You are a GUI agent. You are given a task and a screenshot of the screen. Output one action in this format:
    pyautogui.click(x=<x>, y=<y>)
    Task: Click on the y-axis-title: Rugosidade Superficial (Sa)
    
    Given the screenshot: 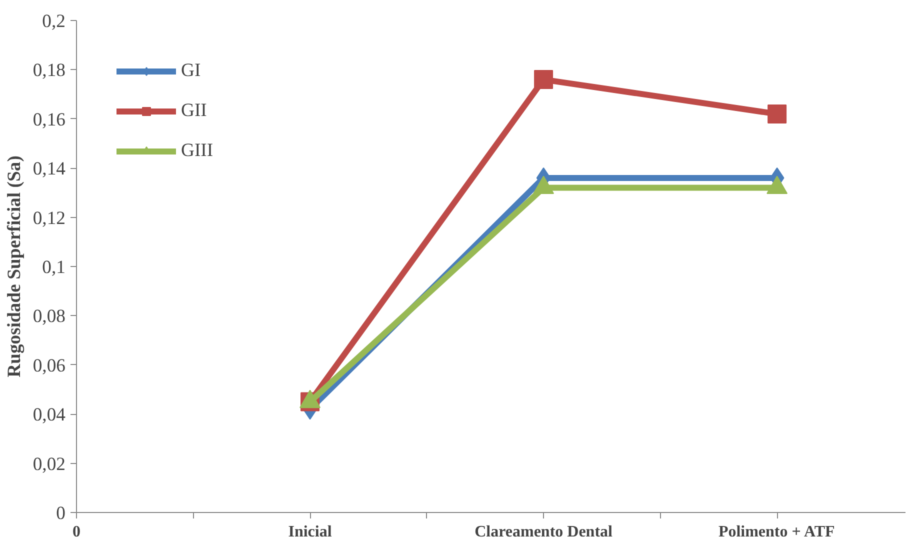 What is the action you would take?
    pyautogui.click(x=14, y=267)
    